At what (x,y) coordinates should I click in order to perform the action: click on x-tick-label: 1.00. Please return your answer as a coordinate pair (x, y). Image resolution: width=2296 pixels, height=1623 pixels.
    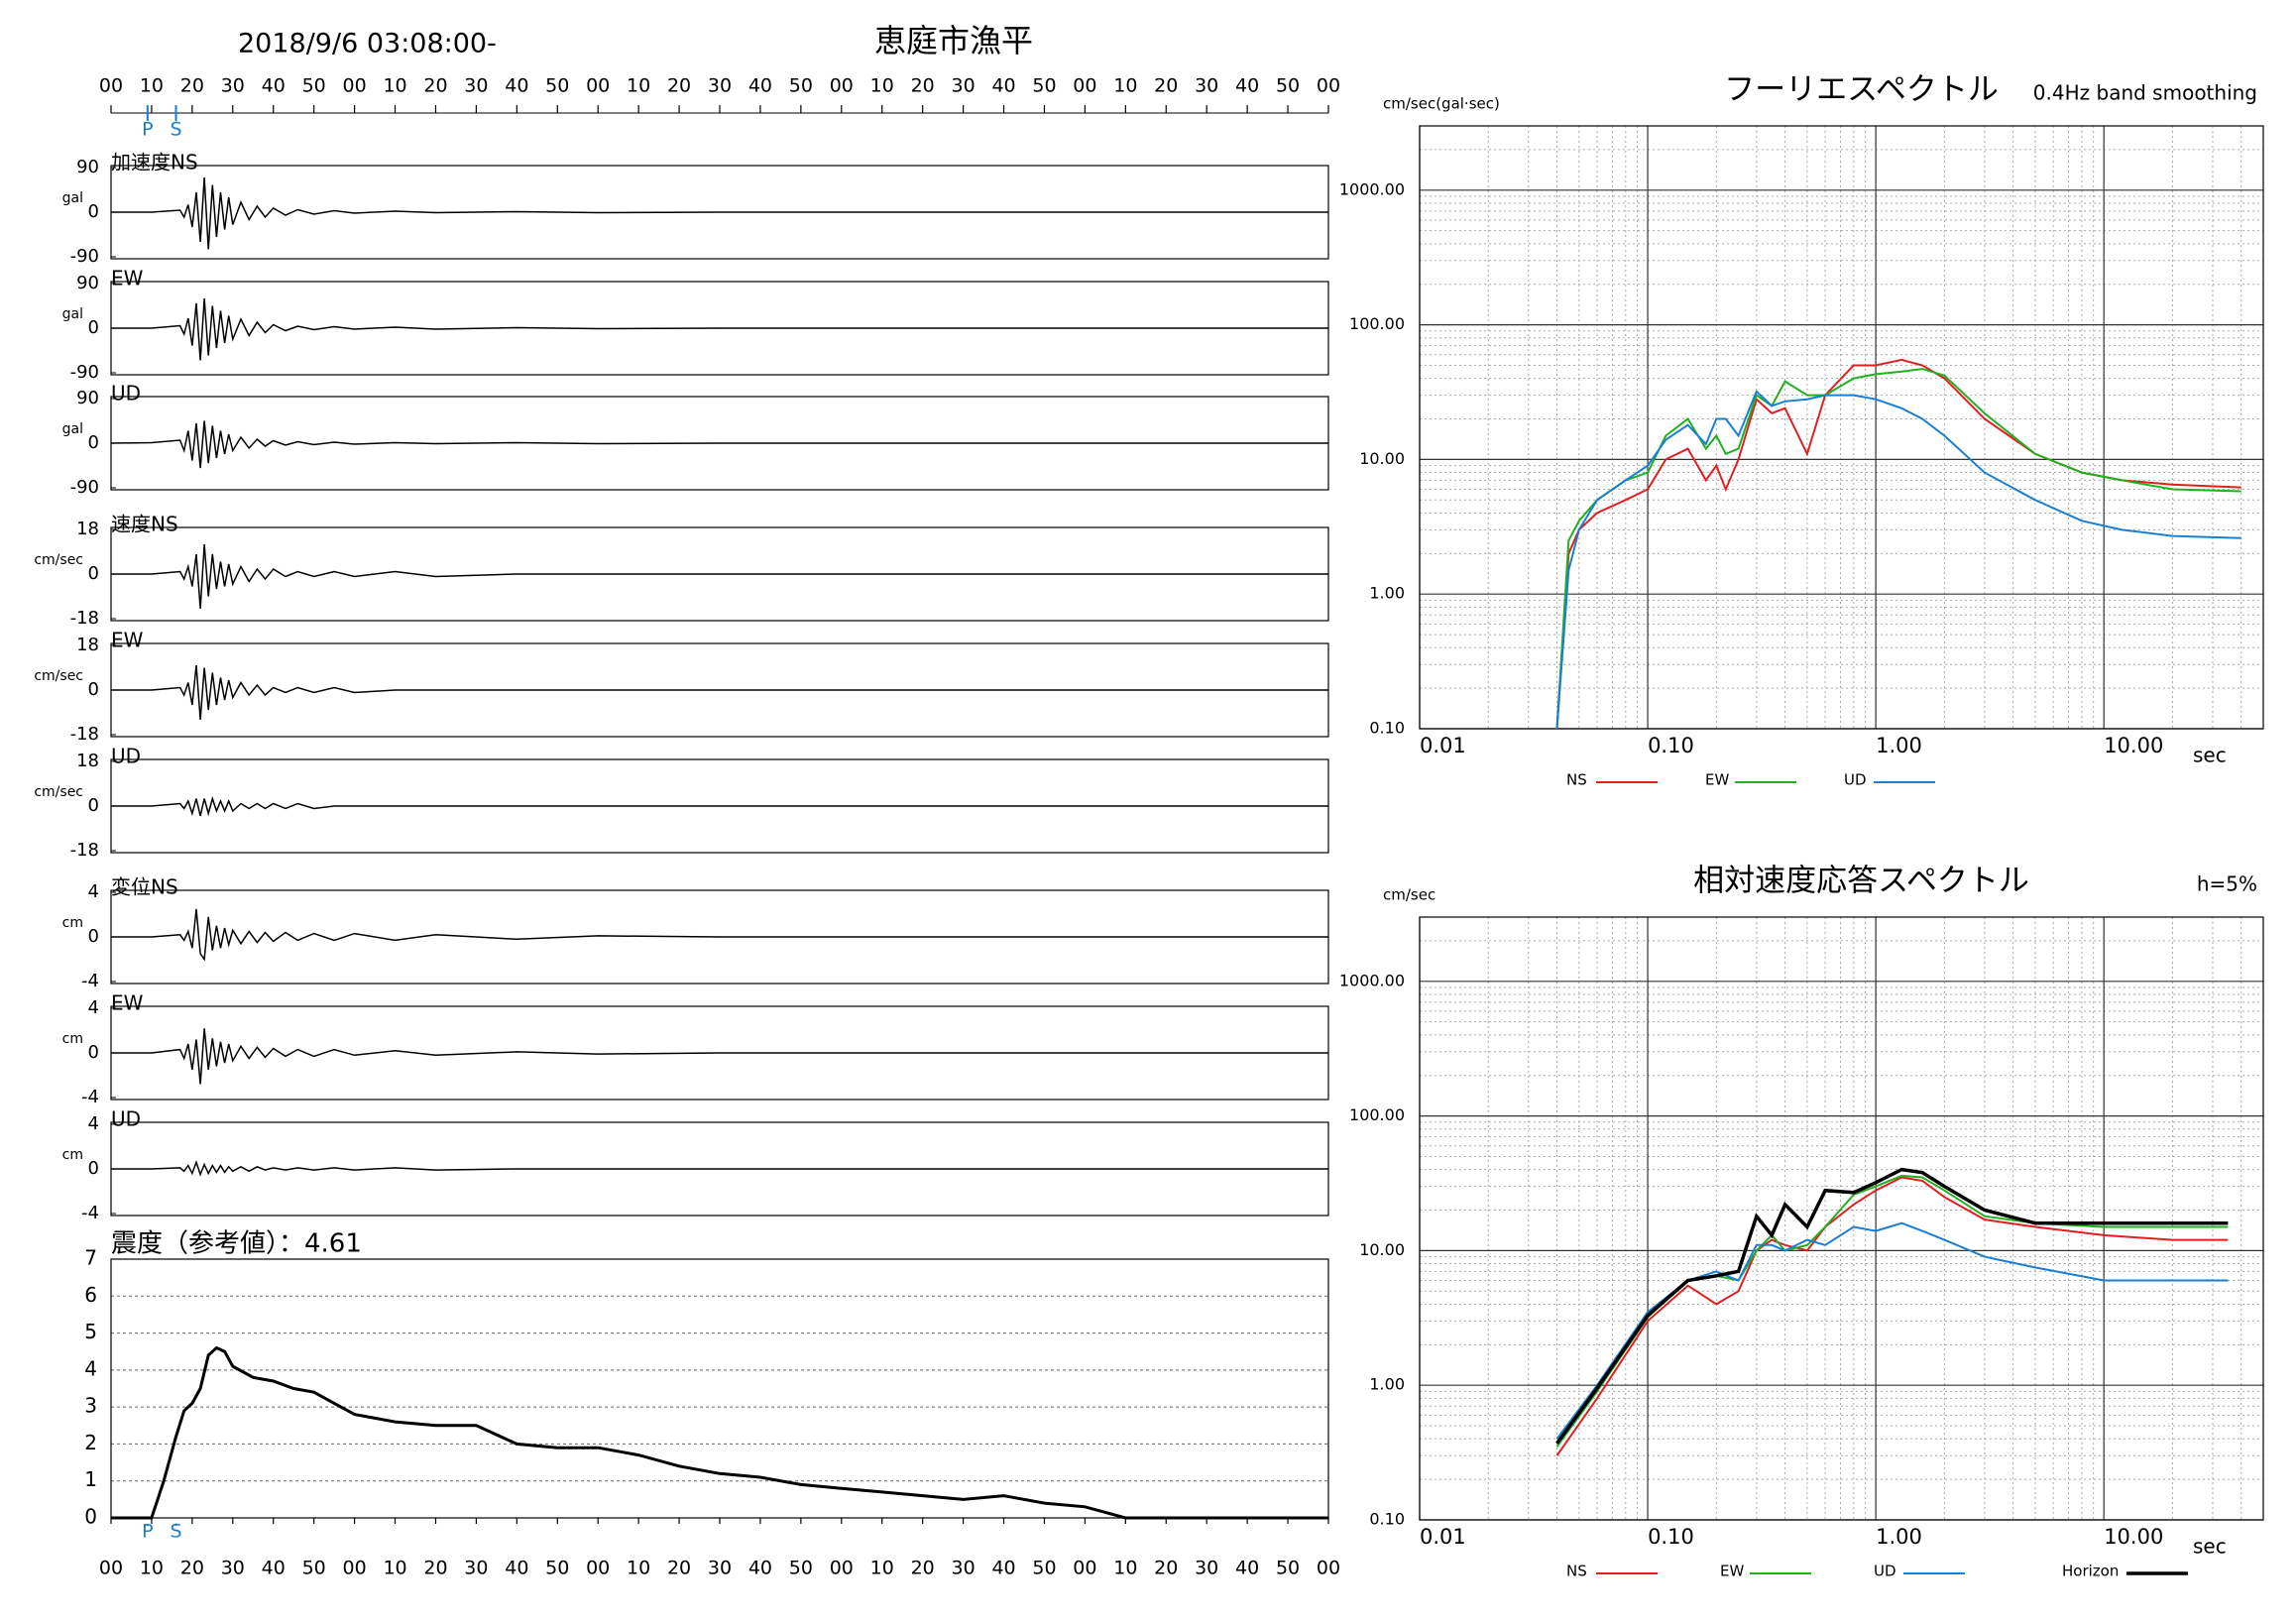
    Looking at the image, I should click on (1899, 745).